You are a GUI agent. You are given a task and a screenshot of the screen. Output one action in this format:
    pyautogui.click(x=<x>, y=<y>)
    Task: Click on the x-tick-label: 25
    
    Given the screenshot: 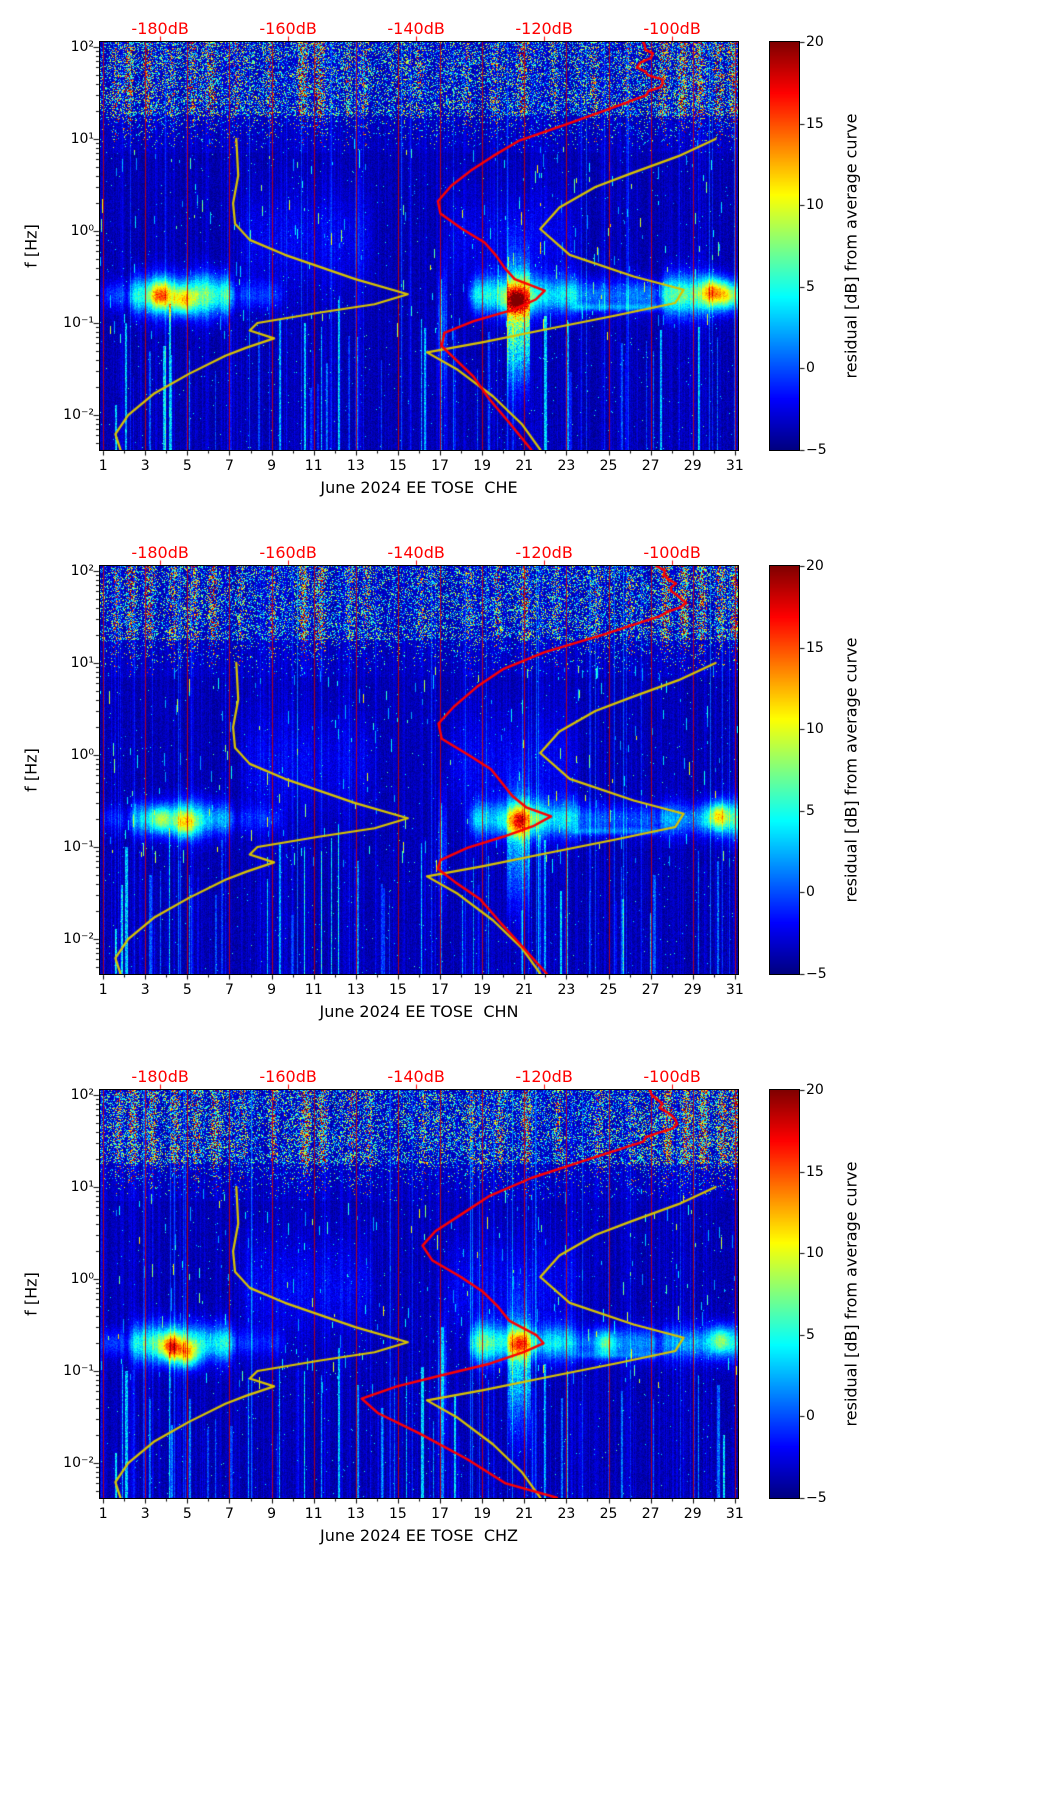 What is the action you would take?
    pyautogui.click(x=608, y=466)
    